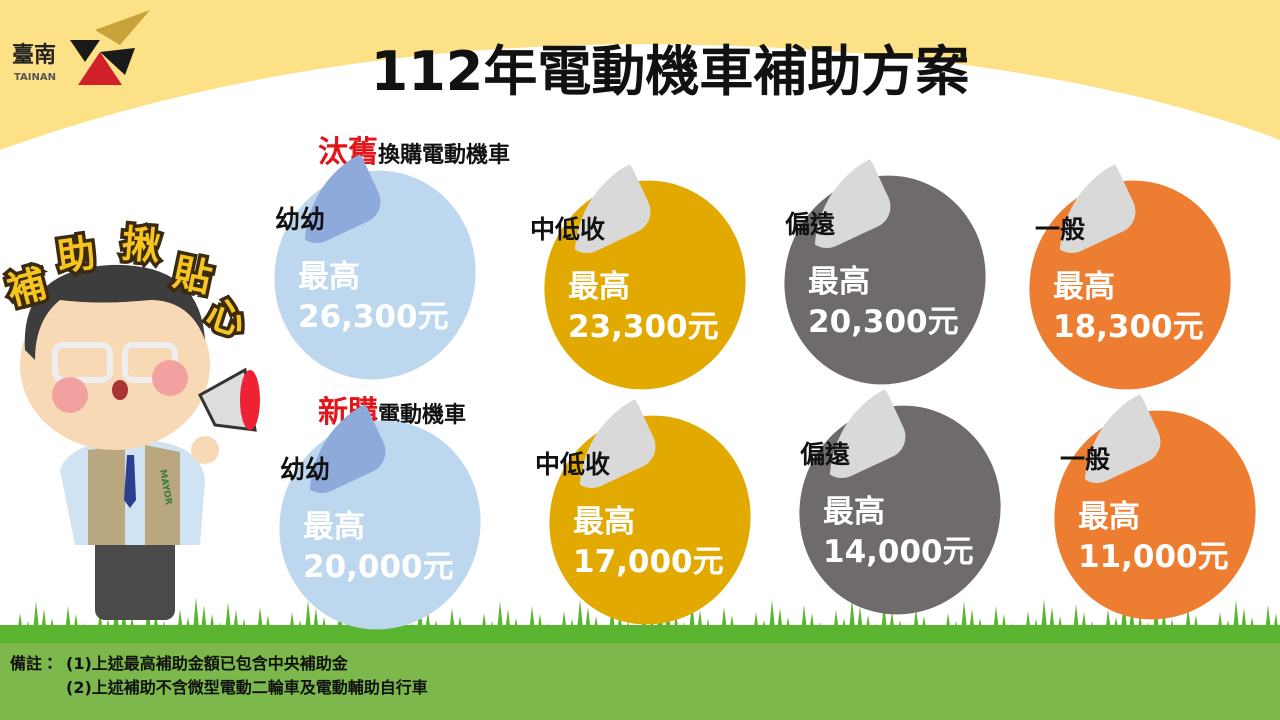 The image size is (1280, 720). I want to click on card-amount: 23,300元, so click(643, 327).